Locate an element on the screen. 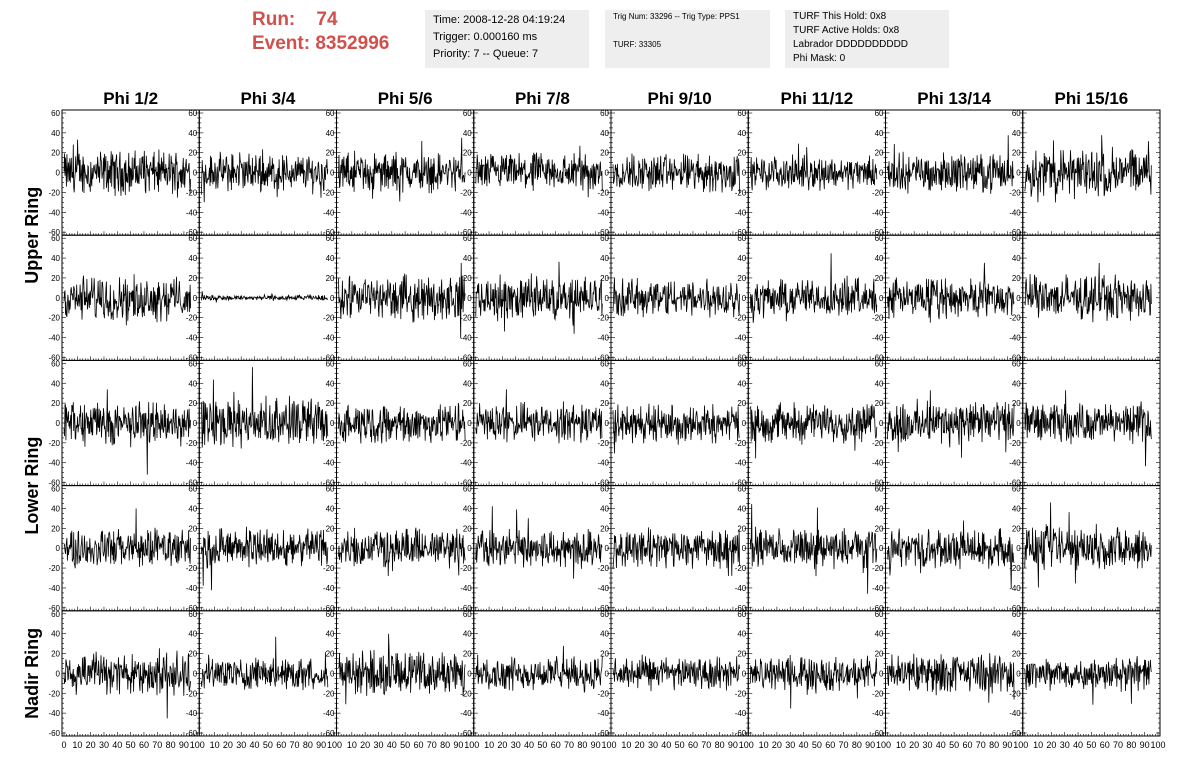  x-tick-label: 70 is located at coordinates (706, 745).